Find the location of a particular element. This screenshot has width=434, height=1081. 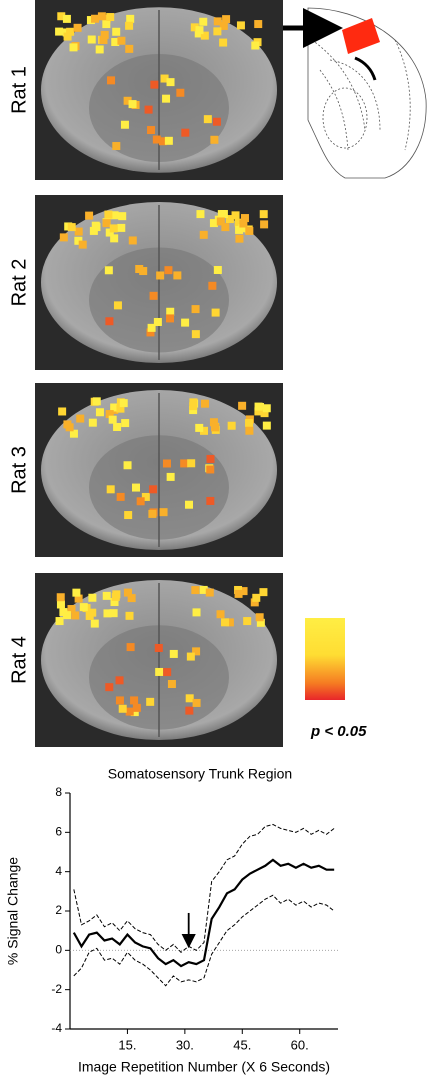

y-tick-label: 4 is located at coordinates (58, 871).